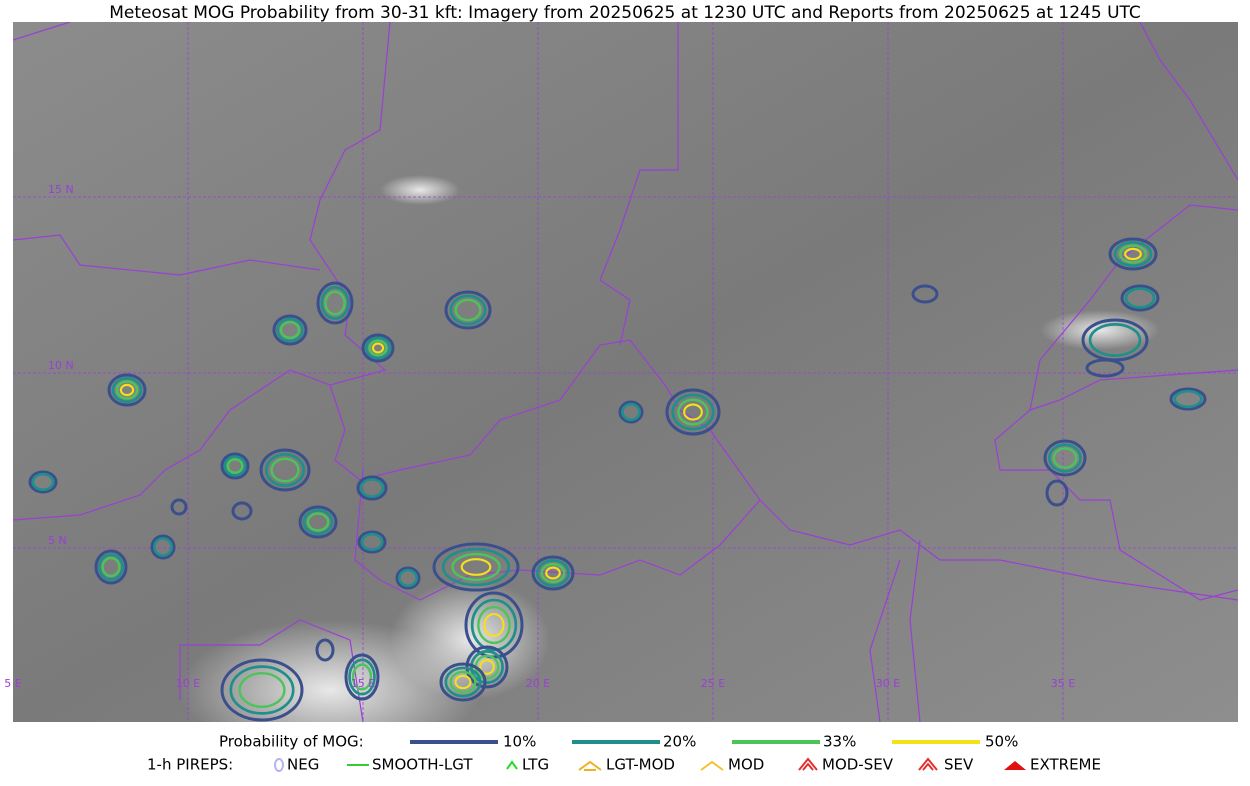 This screenshot has height=786, width=1250. What do you see at coordinates (420, 190) in the screenshot?
I see `cloud` at bounding box center [420, 190].